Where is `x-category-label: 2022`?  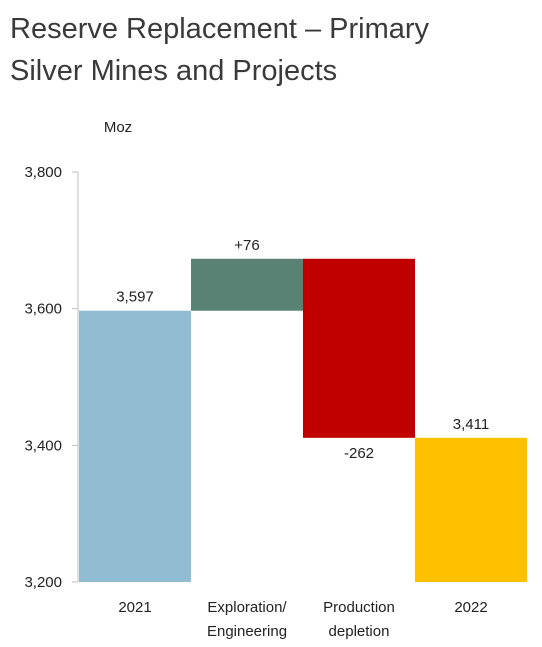
x-category-label: 2022 is located at coordinates (470, 607).